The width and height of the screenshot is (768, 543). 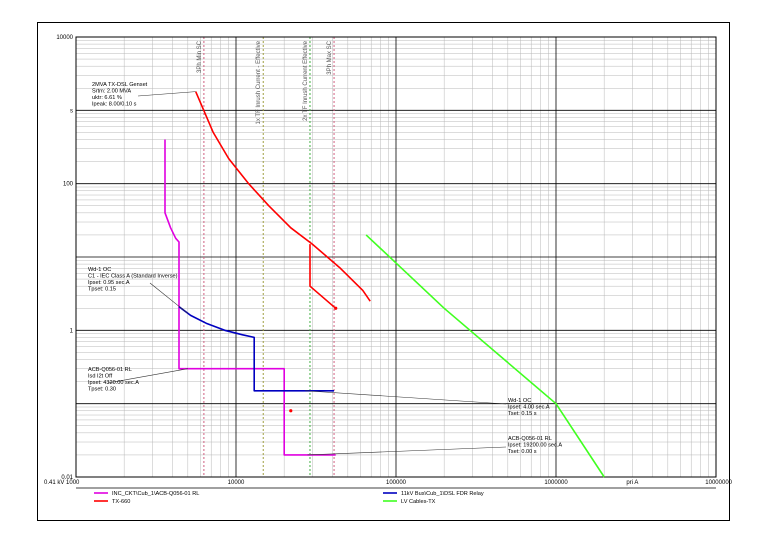 I want to click on legend-item-label: LV Cables-TX, so click(x=418, y=502).